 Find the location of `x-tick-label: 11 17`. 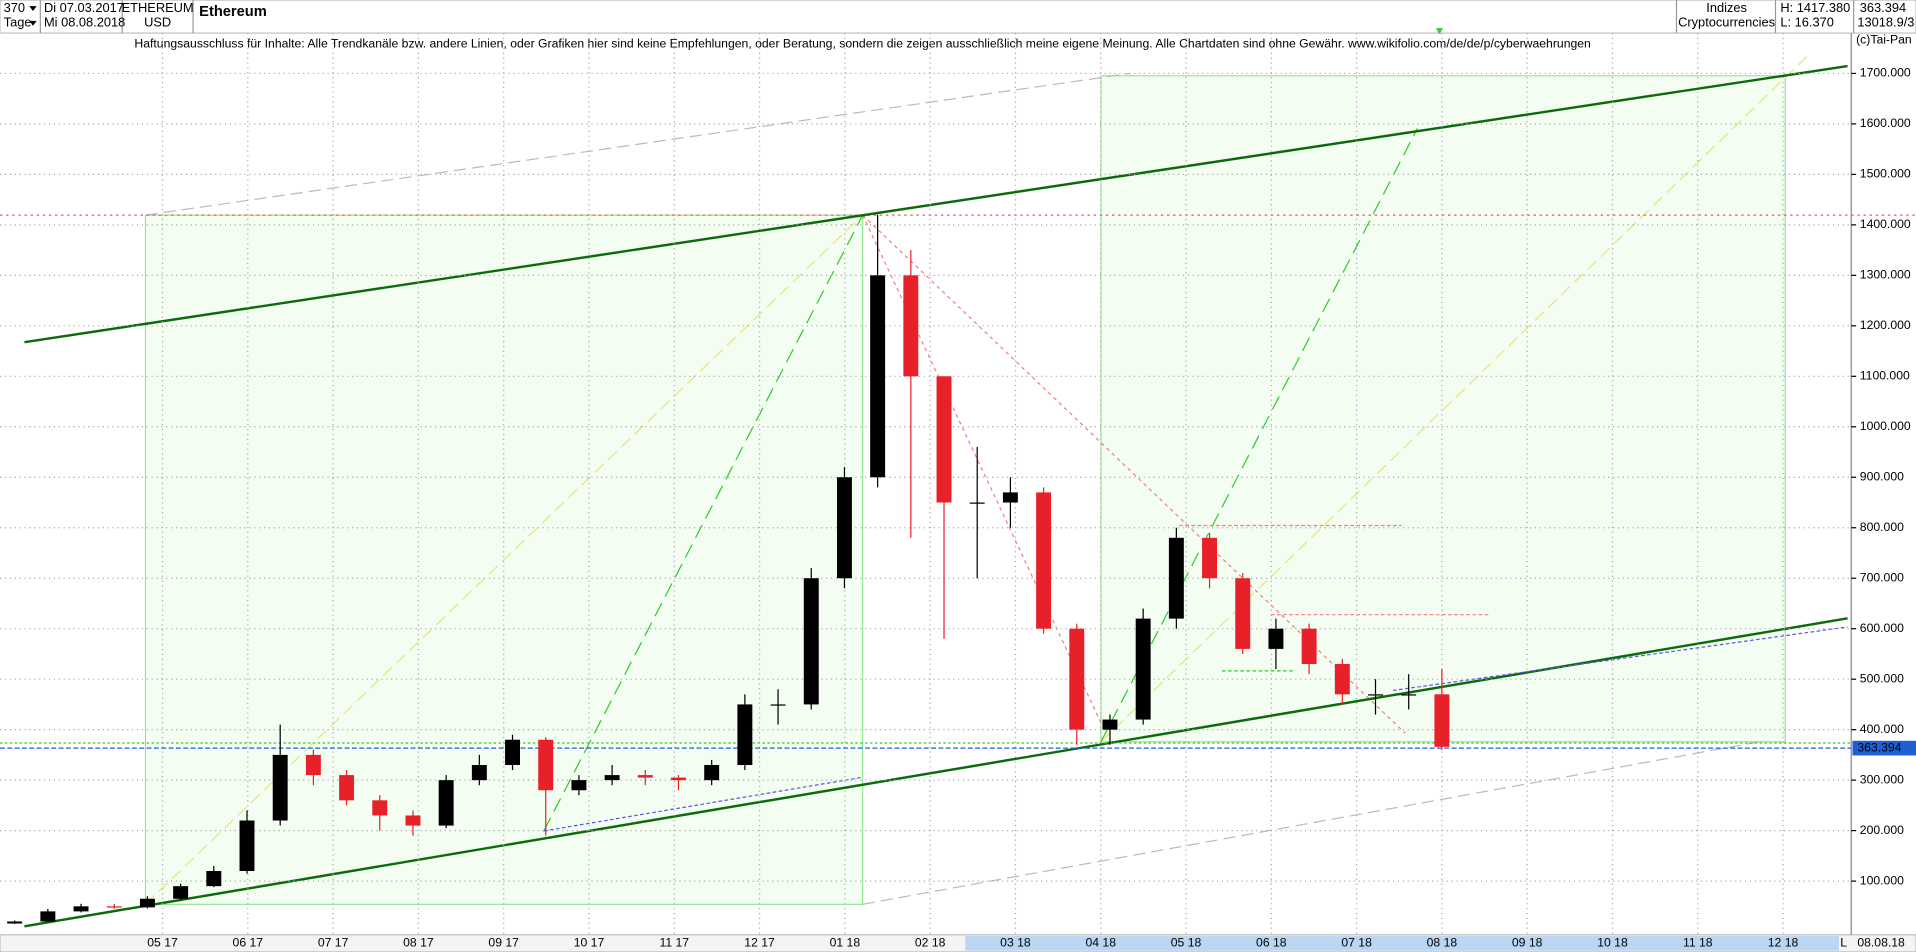

x-tick-label: 11 17 is located at coordinates (674, 943).